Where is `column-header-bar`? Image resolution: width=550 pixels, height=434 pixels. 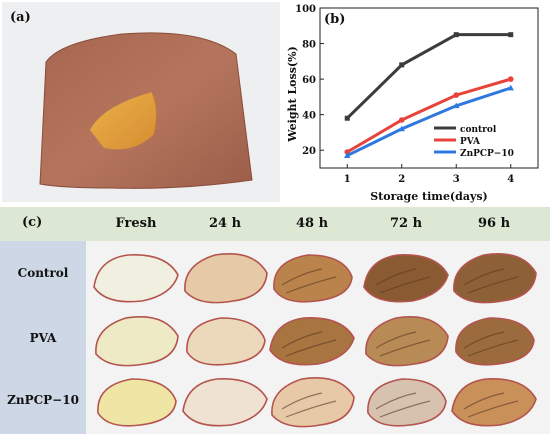 column-header-bar is located at coordinates (275, 224).